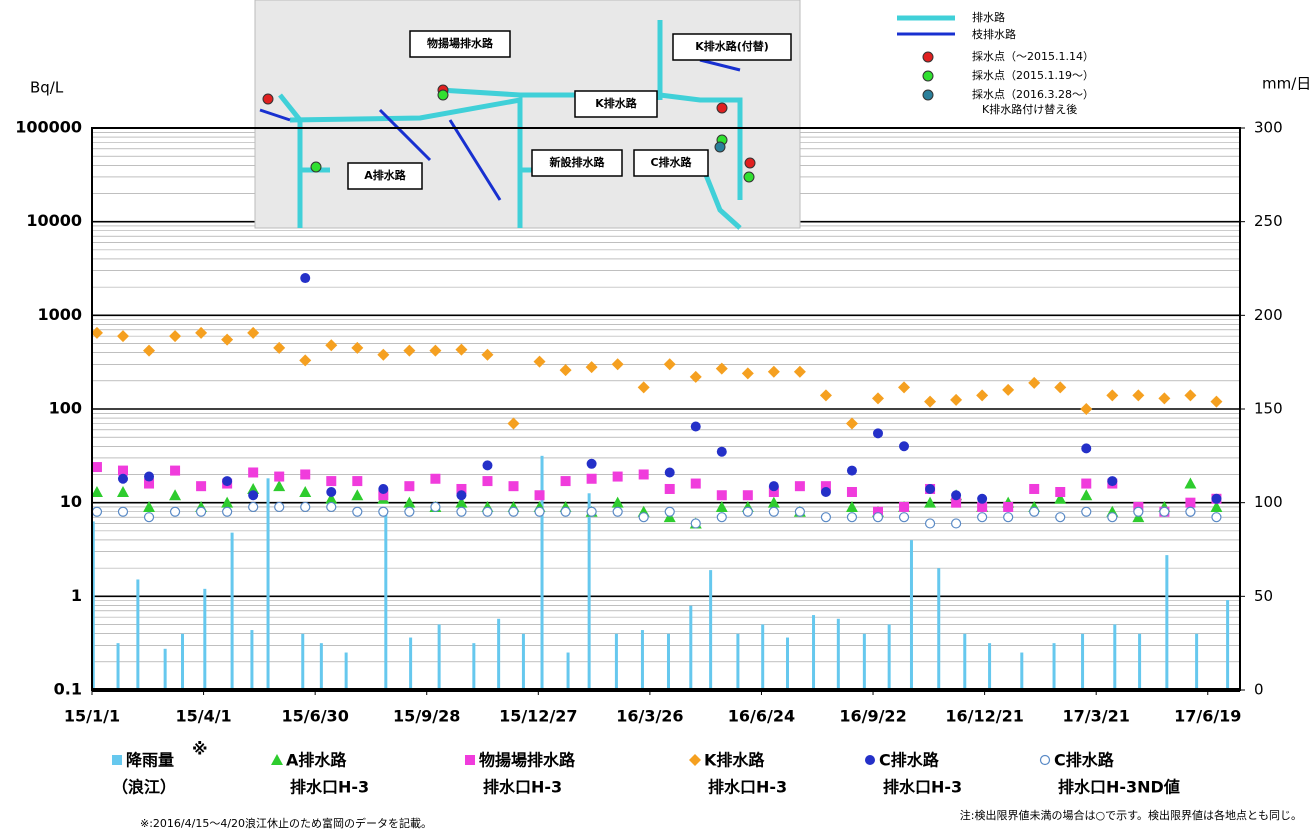 The image size is (1309, 839). What do you see at coordinates (329, 787) in the screenshot?
I see `legend-label: 排水口H-3` at bounding box center [329, 787].